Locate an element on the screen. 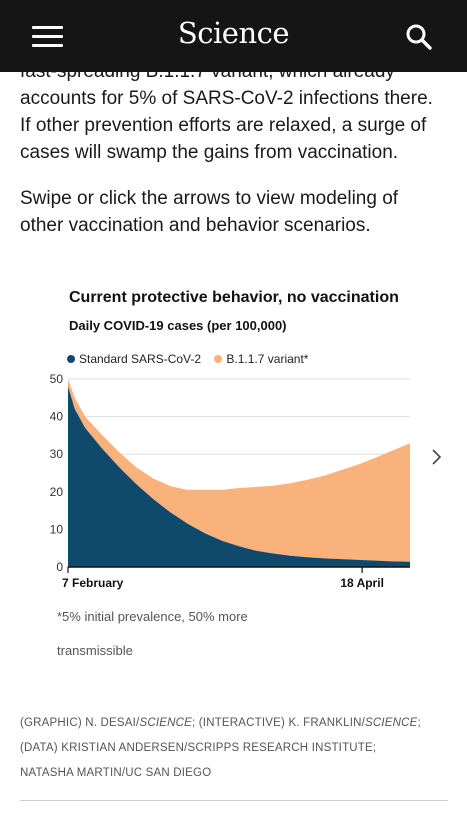 The height and width of the screenshot is (830, 467). chevron-right-icon is located at coordinates (436, 457).